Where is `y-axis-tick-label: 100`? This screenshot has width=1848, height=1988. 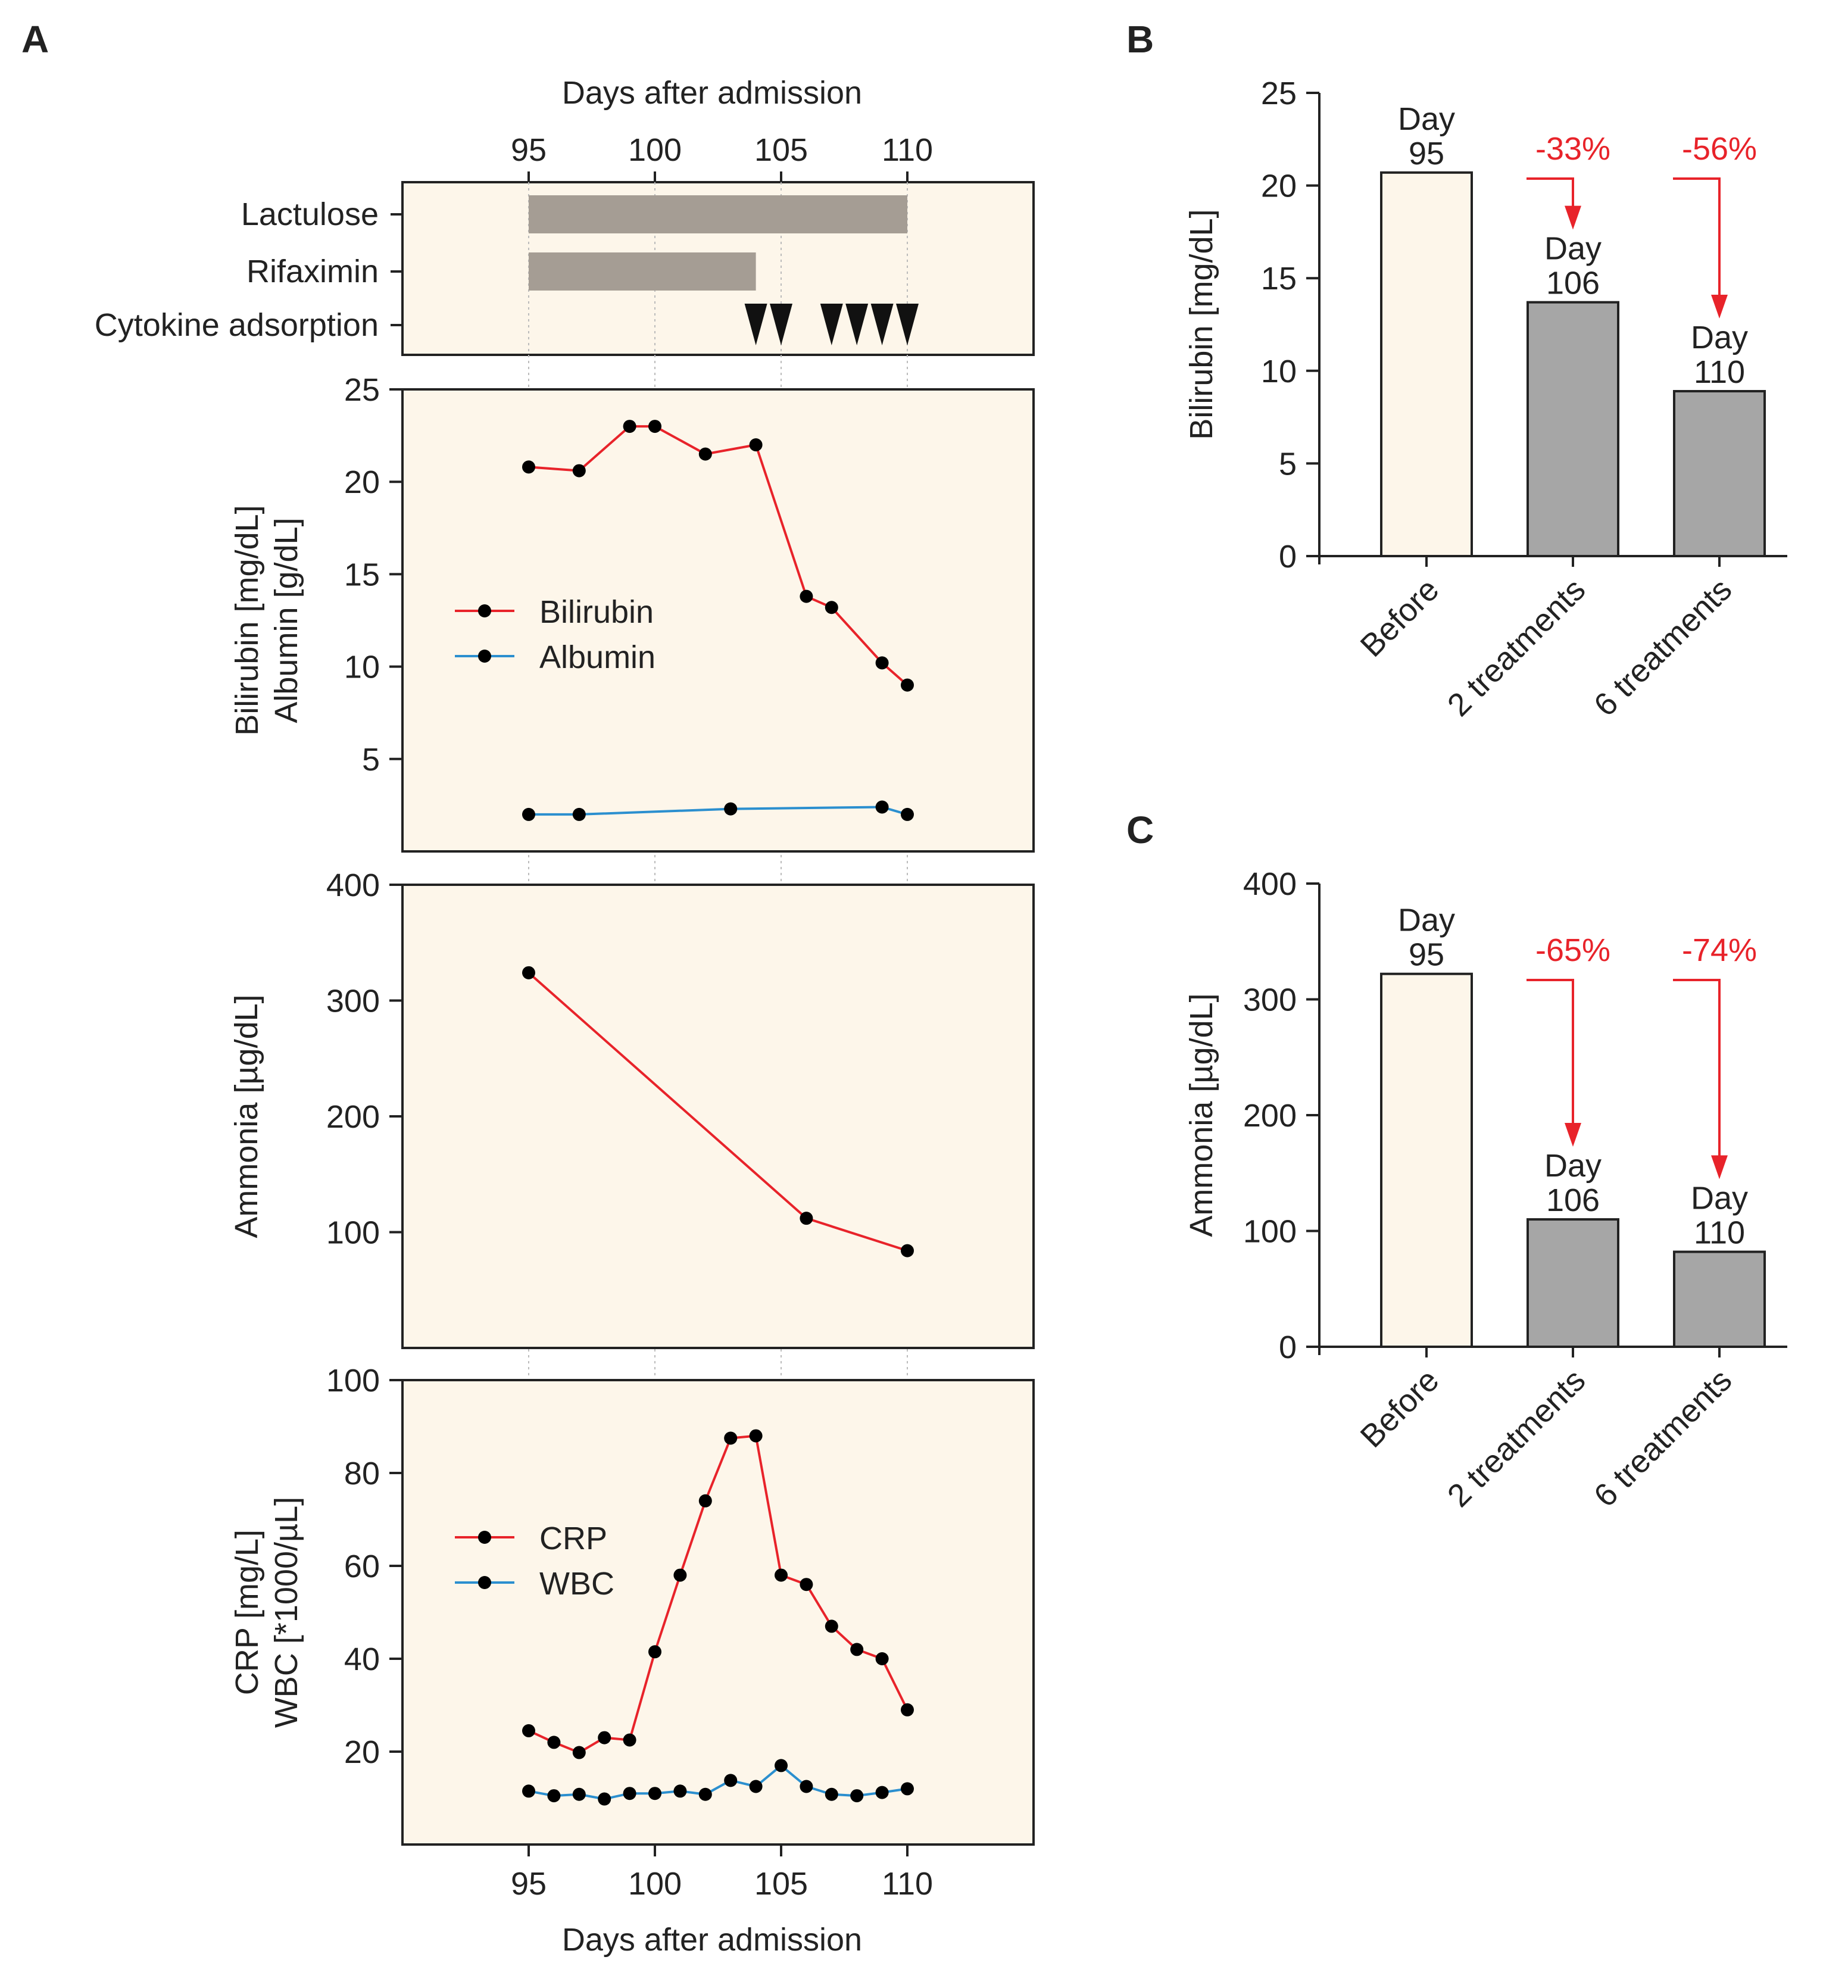 y-axis-tick-label: 100 is located at coordinates (353, 1233).